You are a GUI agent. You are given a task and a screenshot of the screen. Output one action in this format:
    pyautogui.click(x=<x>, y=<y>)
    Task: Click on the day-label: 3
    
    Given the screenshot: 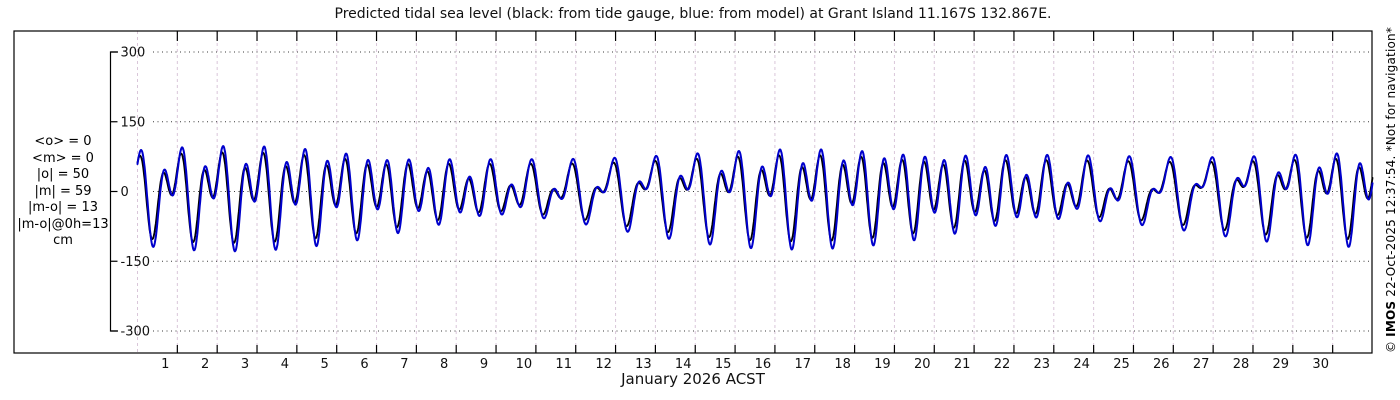 What is the action you would take?
    pyautogui.click(x=245, y=364)
    